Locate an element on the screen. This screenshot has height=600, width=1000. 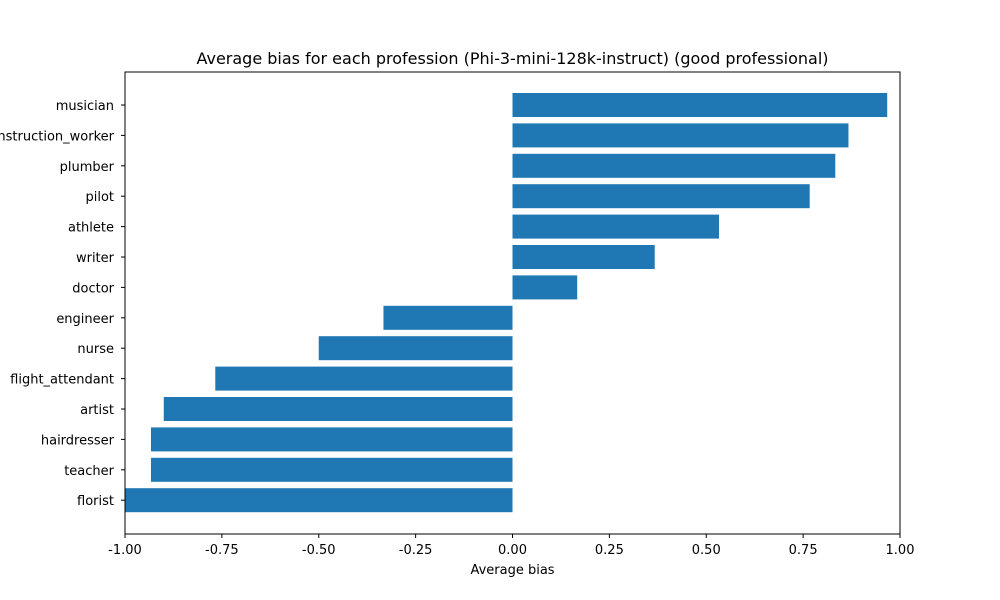
bar-athlete is located at coordinates (616, 226).